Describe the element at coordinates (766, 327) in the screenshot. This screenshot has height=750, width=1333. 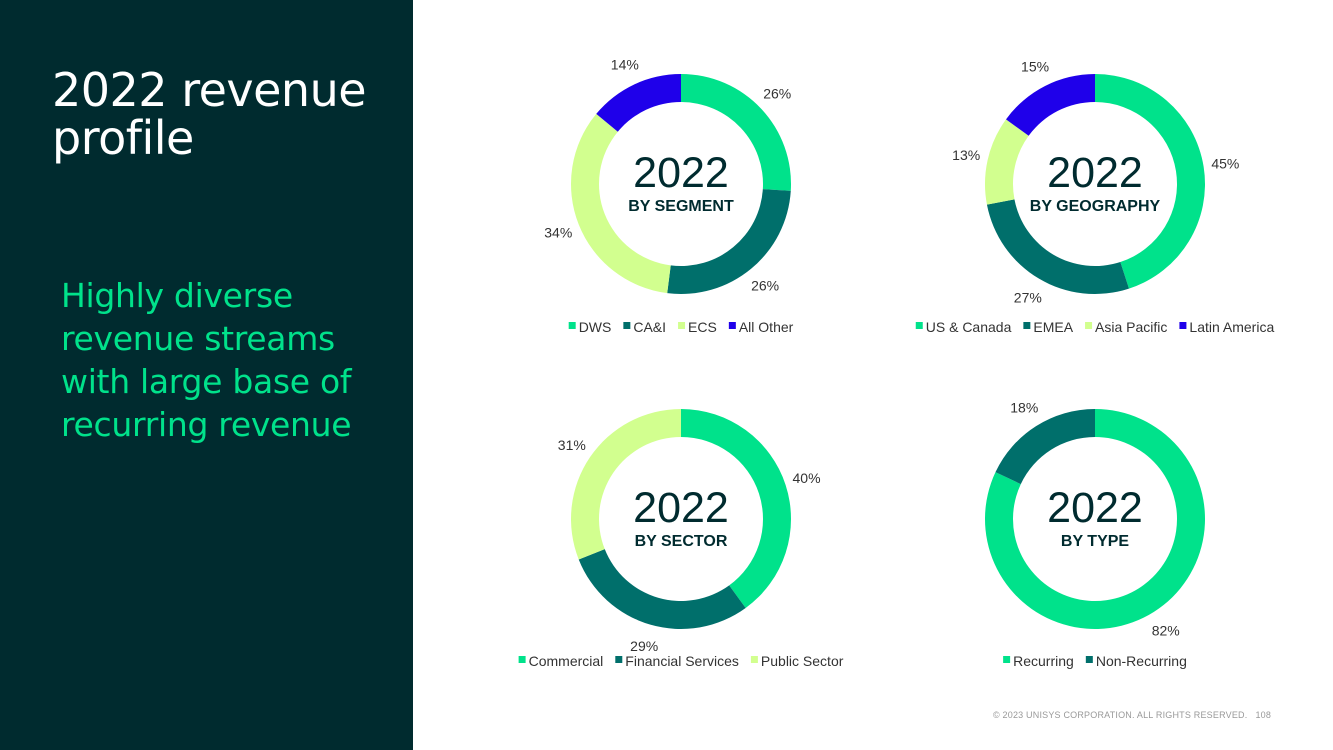
I see `legend-label-segment-all-other: All Other` at that location.